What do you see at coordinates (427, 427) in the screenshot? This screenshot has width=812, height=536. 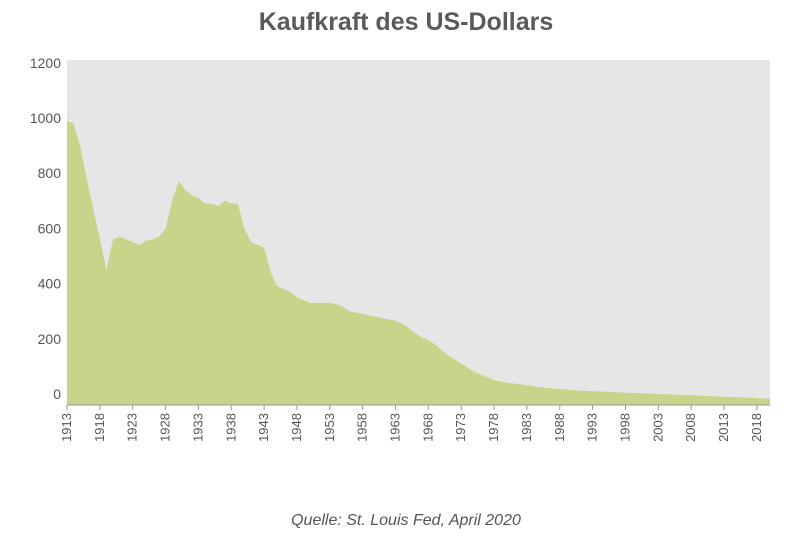 I see `x-tick-label: 1968` at bounding box center [427, 427].